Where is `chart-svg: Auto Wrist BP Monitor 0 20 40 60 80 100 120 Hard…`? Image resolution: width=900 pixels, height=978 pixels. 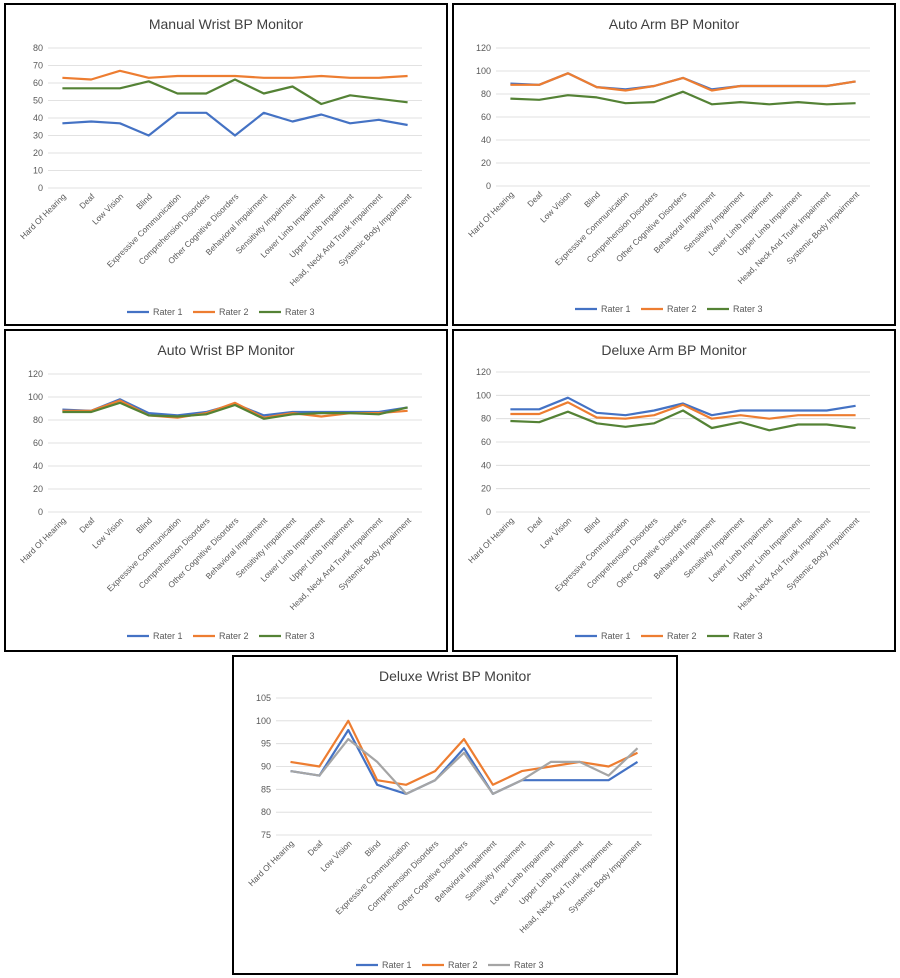 chart-svg: Auto Wrist BP Monitor 0 20 40 60 80 100 120 Hard… is located at coordinates (220, 491).